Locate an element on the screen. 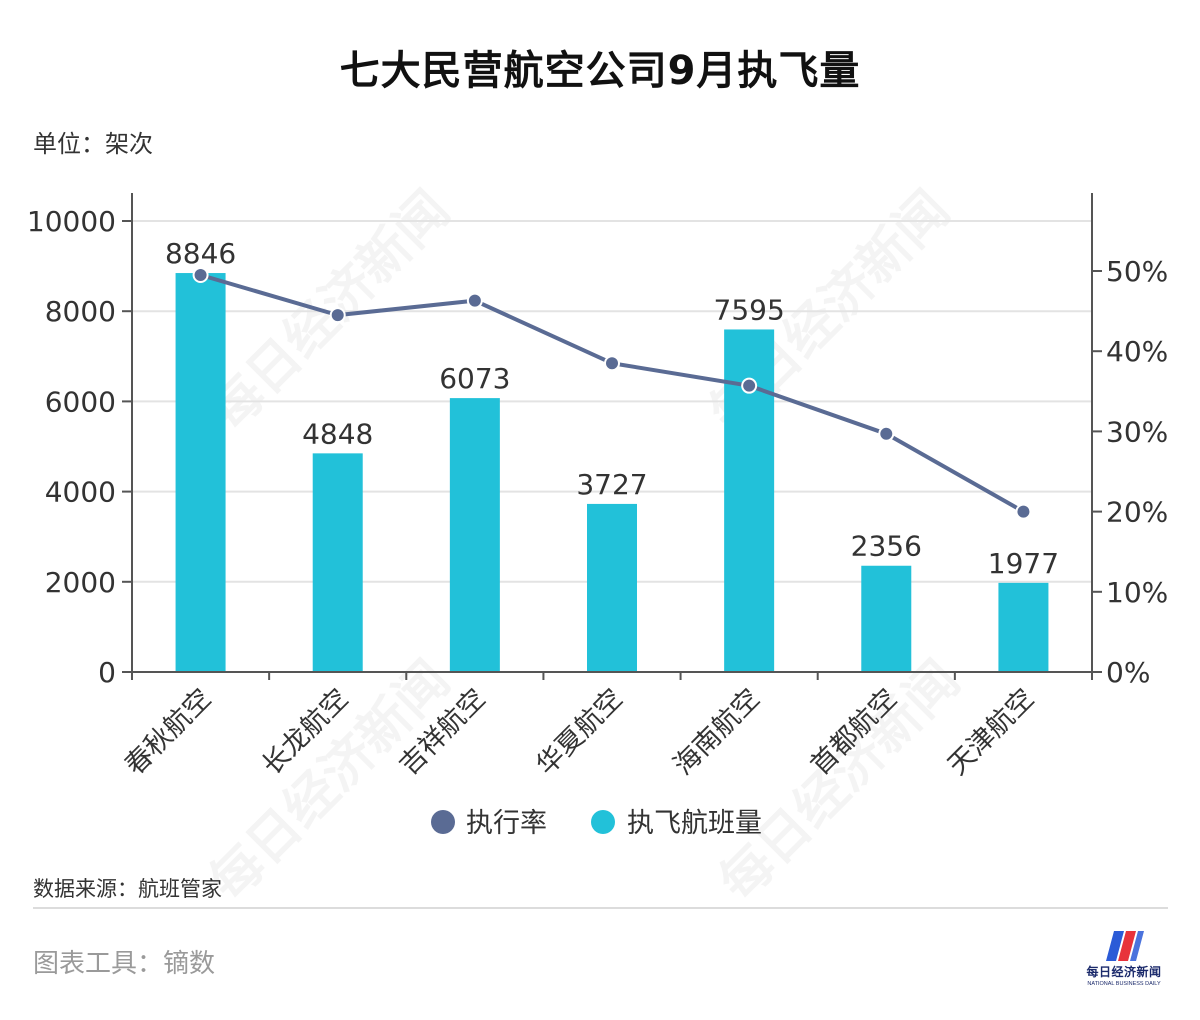  right-tick-label: 20% is located at coordinates (1137, 512).